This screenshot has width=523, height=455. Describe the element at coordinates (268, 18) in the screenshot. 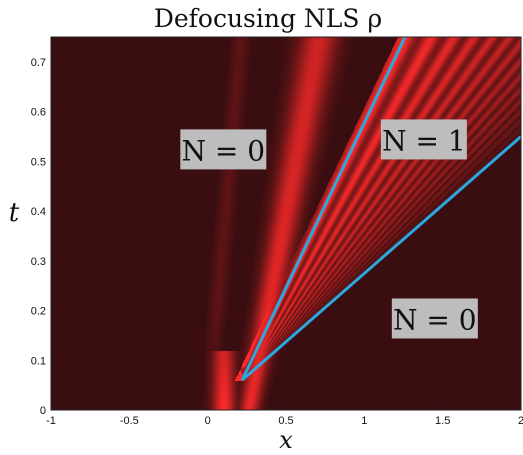

I see `chart-title: Defocusing NLS ρ` at that location.